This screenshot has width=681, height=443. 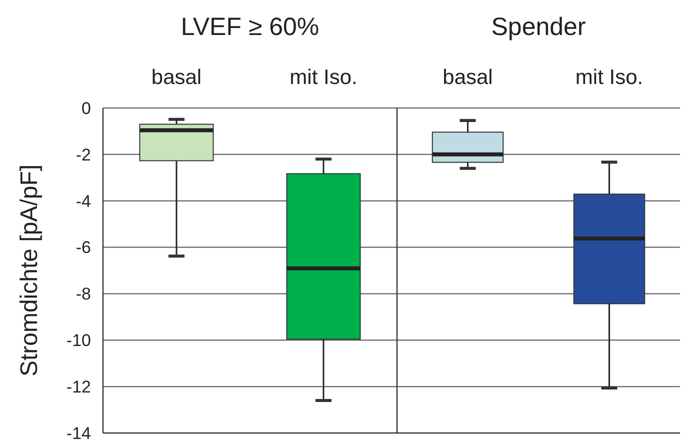 I want to click on y-axis-title: Stromdichte [pA/pF], so click(x=29, y=270).